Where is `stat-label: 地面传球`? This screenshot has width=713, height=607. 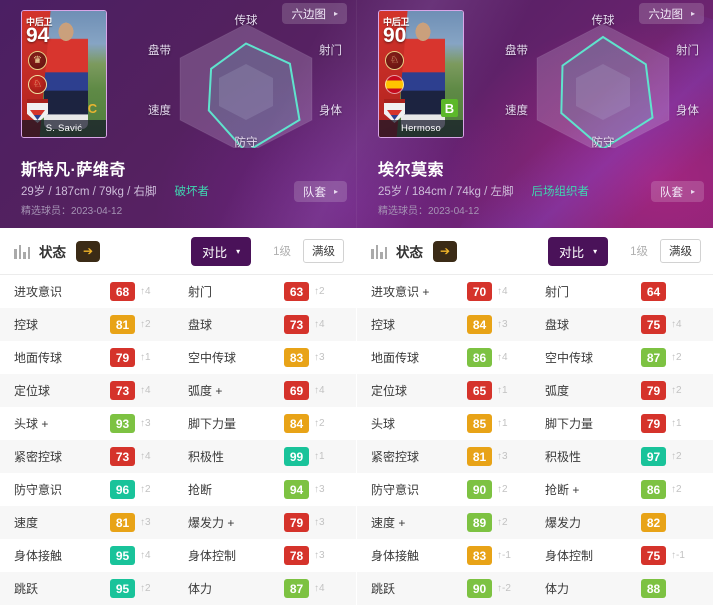 stat-label: 地面传球 is located at coordinates (38, 358).